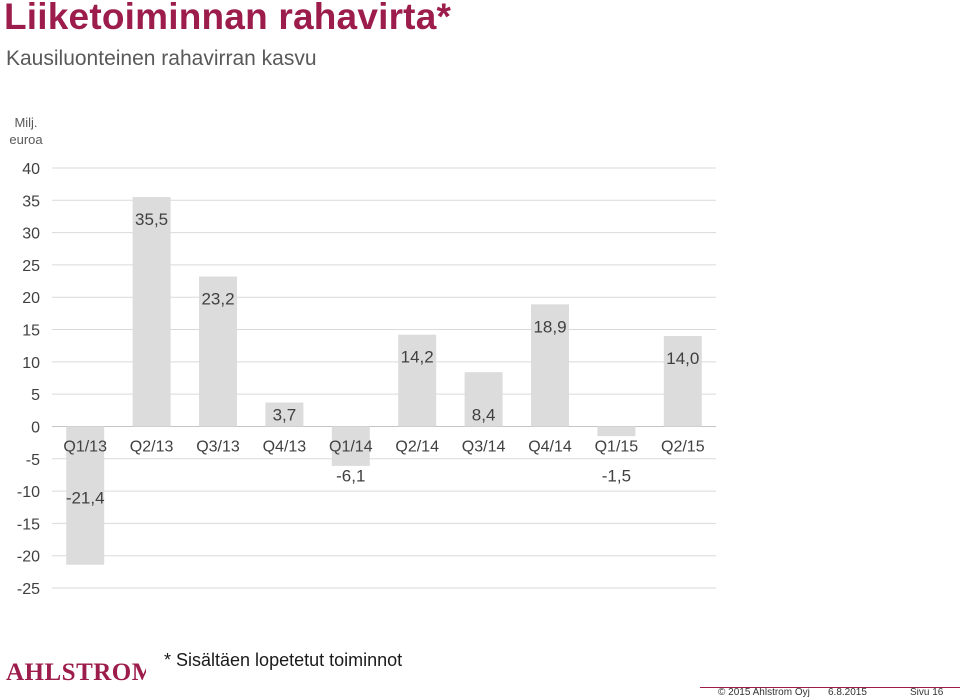  I want to click on x-tick-label: Q1/13, so click(85, 446).